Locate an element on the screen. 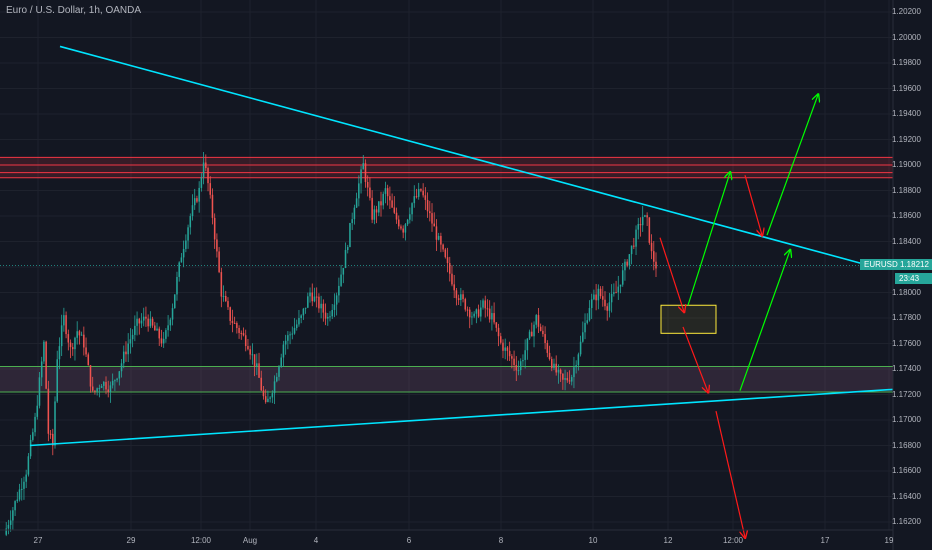 The image size is (932, 550). arrow-down is located at coordinates (753, 205).